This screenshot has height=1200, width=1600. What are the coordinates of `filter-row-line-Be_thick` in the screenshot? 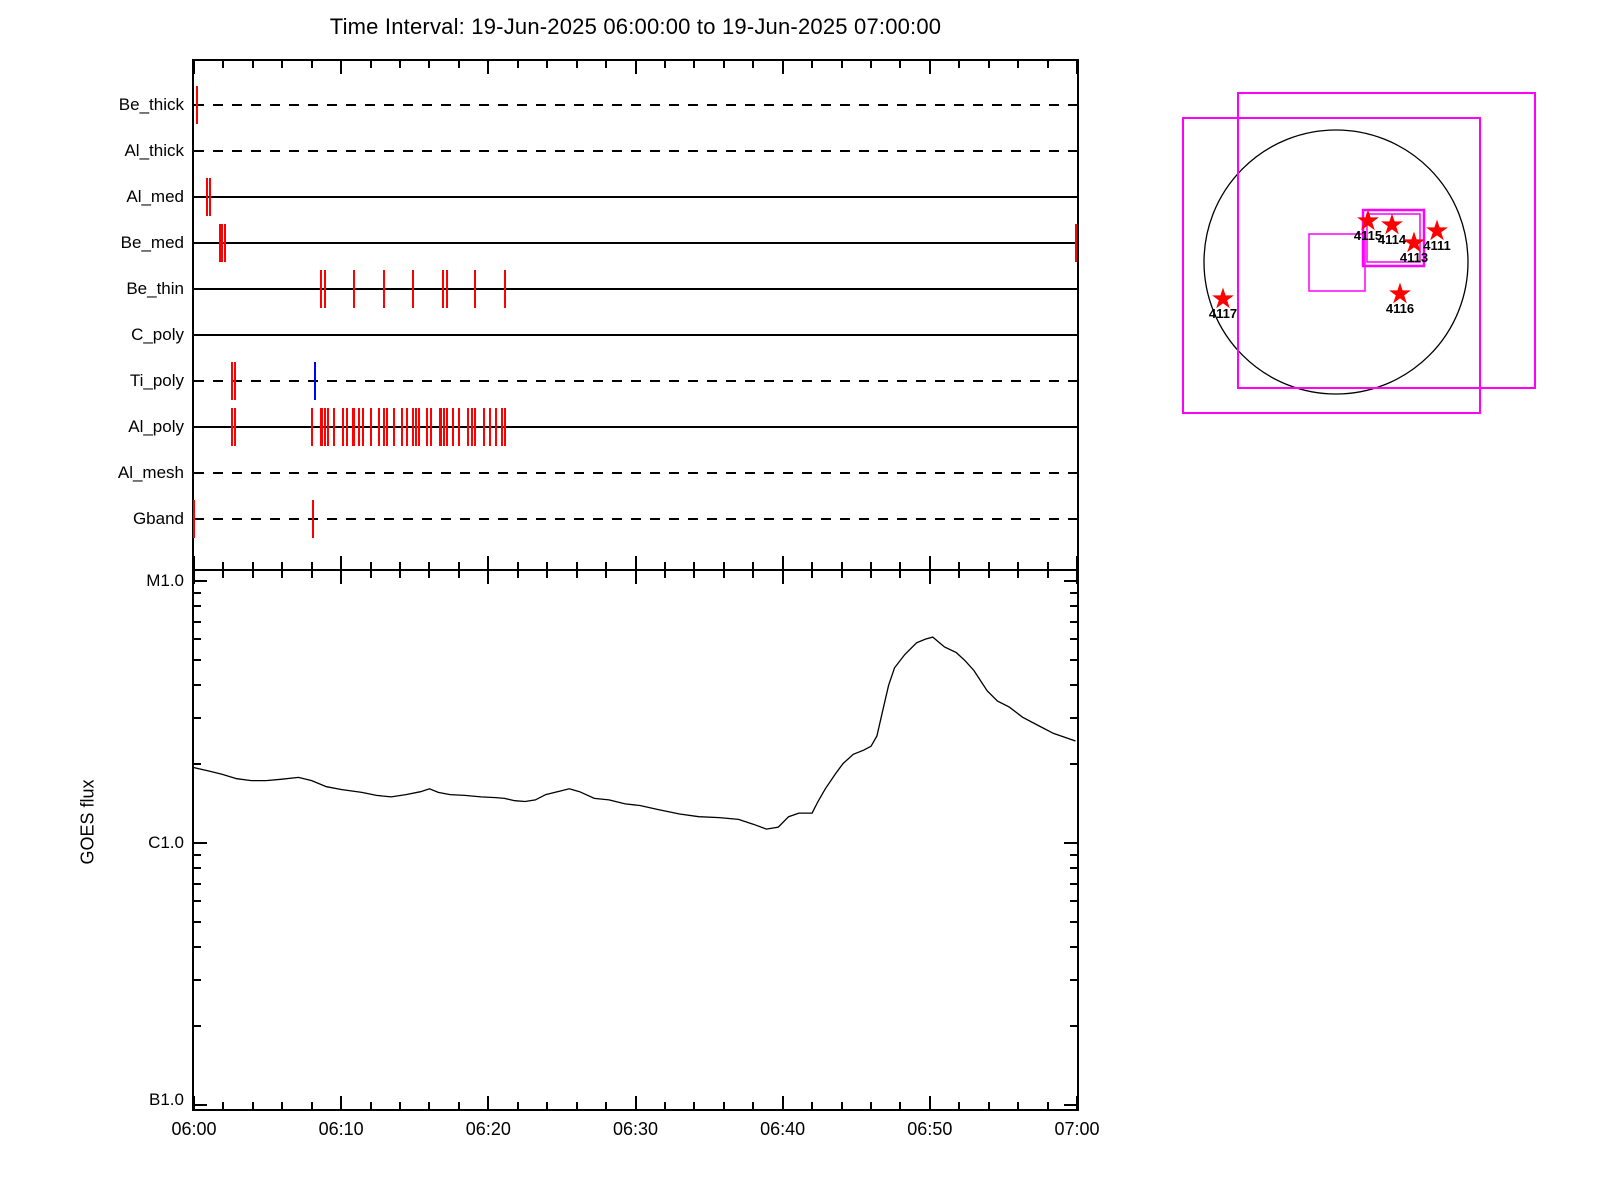 It's located at (635, 105).